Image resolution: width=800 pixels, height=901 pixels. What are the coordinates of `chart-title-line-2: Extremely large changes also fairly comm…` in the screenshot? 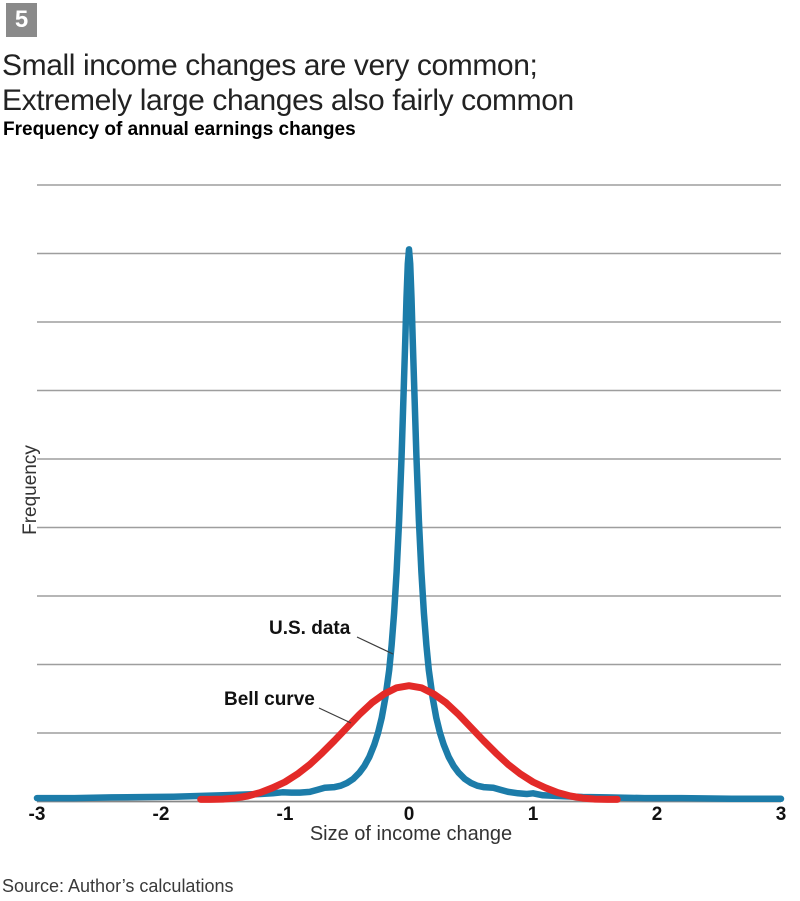 It's located at (288, 100).